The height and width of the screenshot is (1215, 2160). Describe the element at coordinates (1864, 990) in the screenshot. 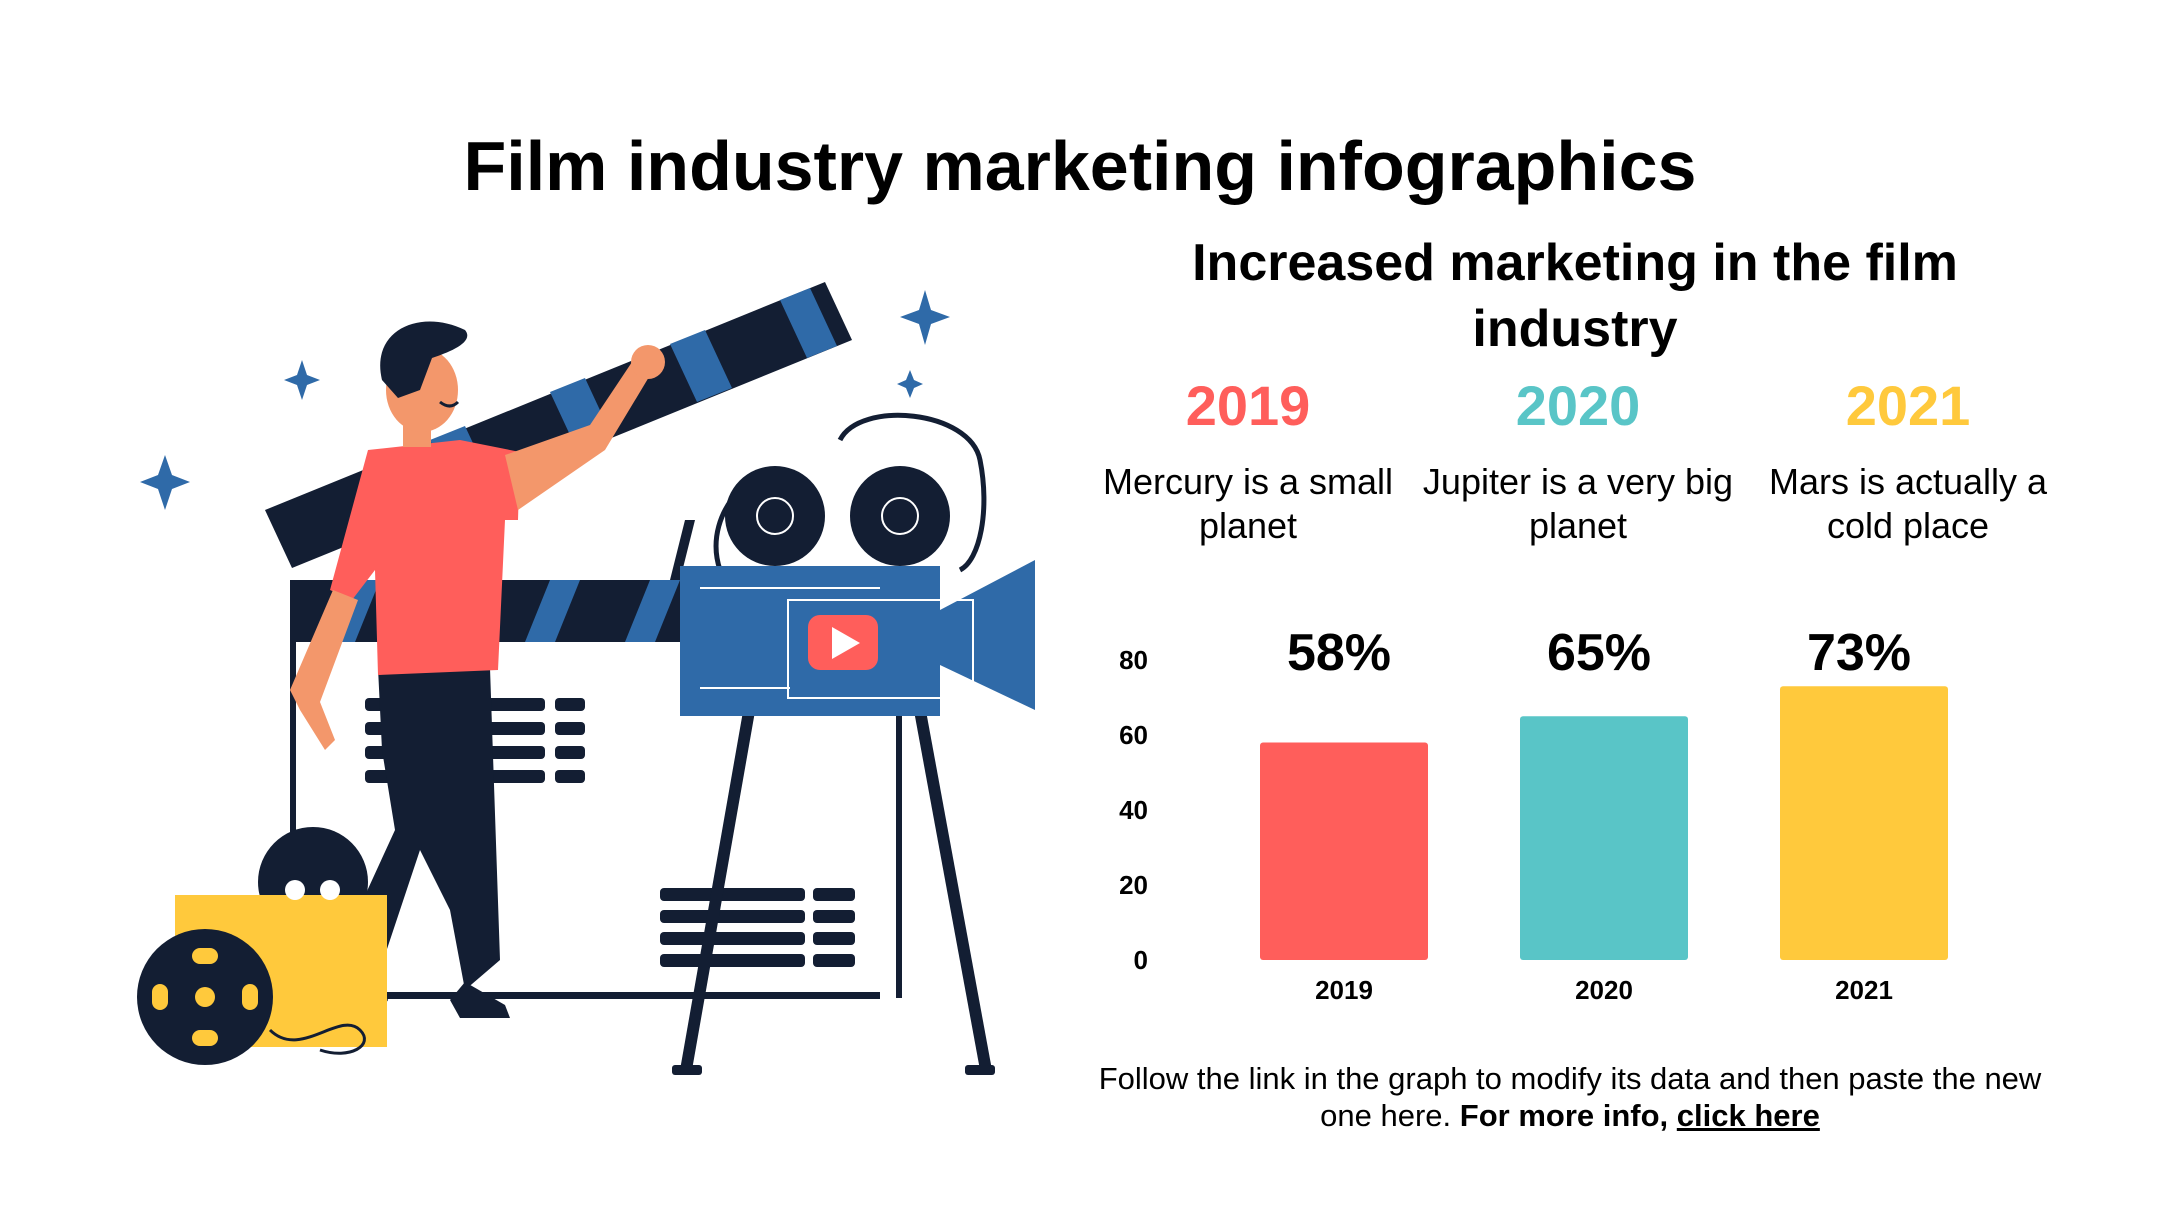

I see `x-tick-label: 2021` at that location.